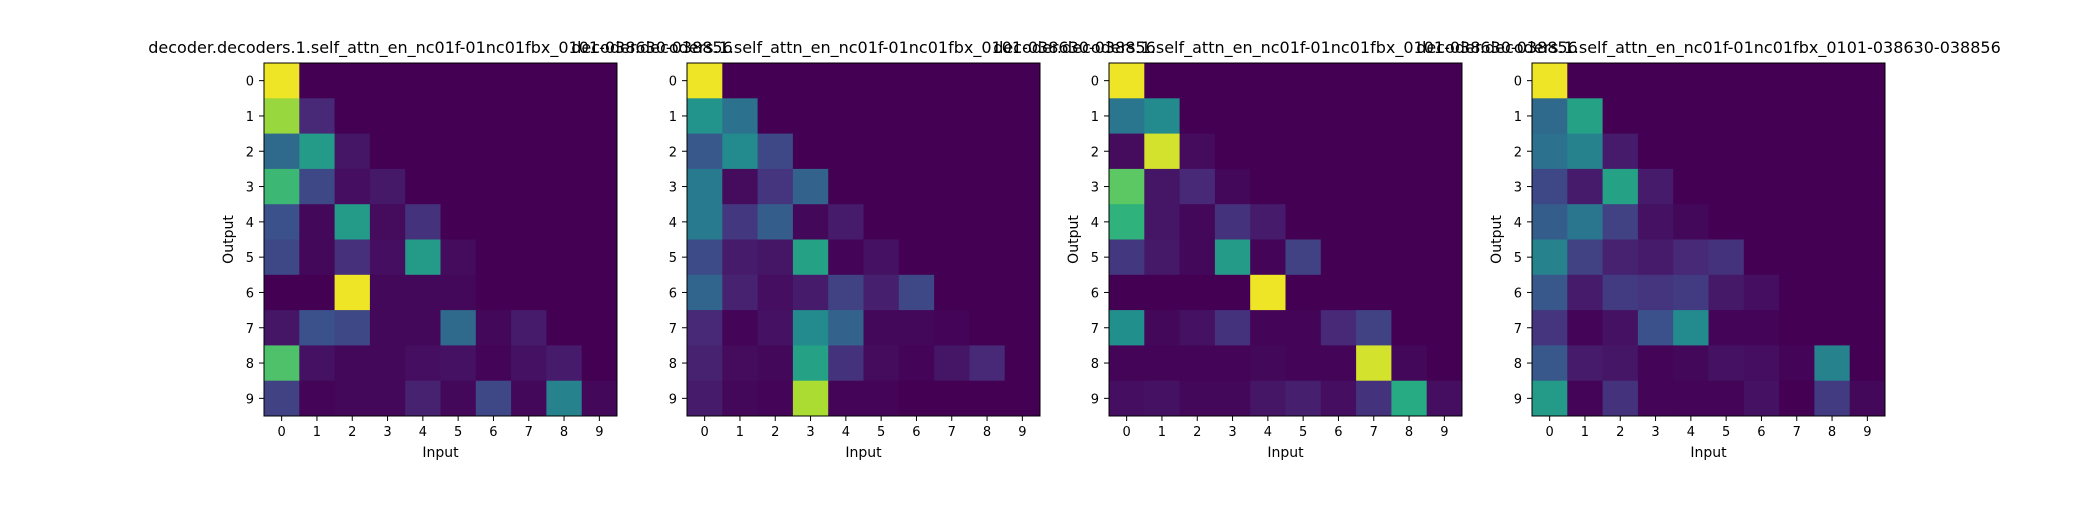 Image resolution: width=2080 pixels, height=520 pixels. What do you see at coordinates (1162, 432) in the screenshot?
I see `x-tick-label: 1` at bounding box center [1162, 432].